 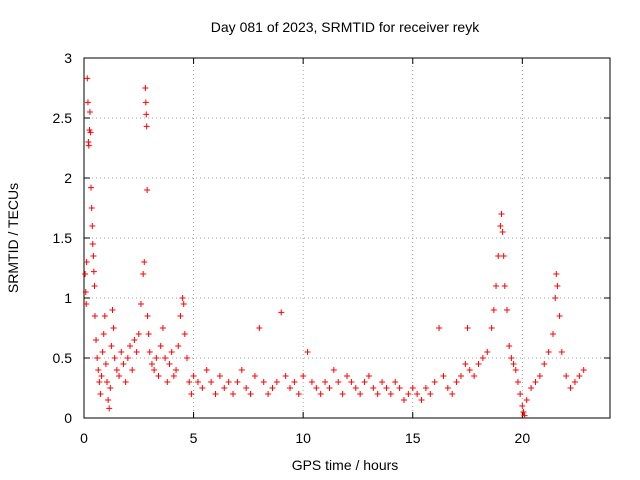 I want to click on y-tick-label: 1.5, so click(x=63, y=238).